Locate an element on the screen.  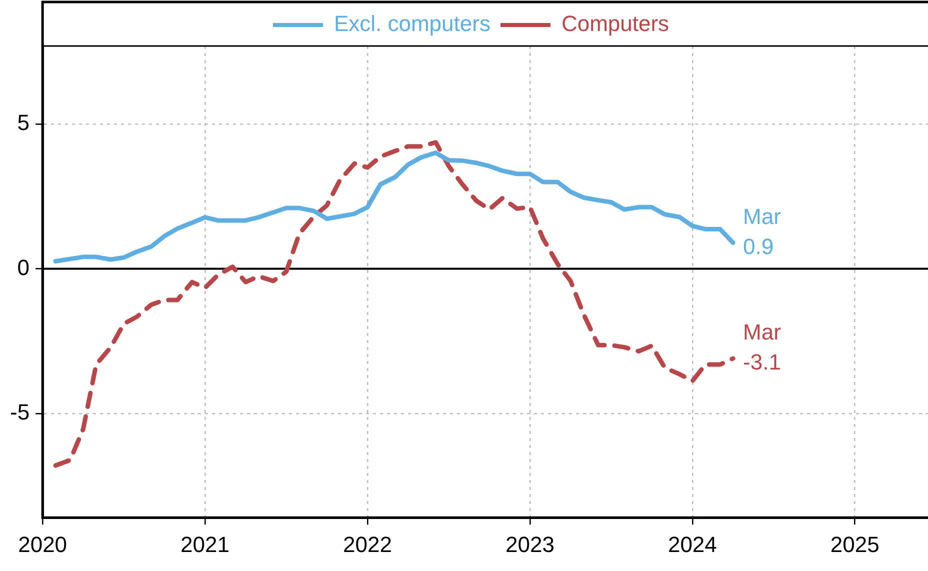
y-tick-label: -5 is located at coordinates (20, 412).